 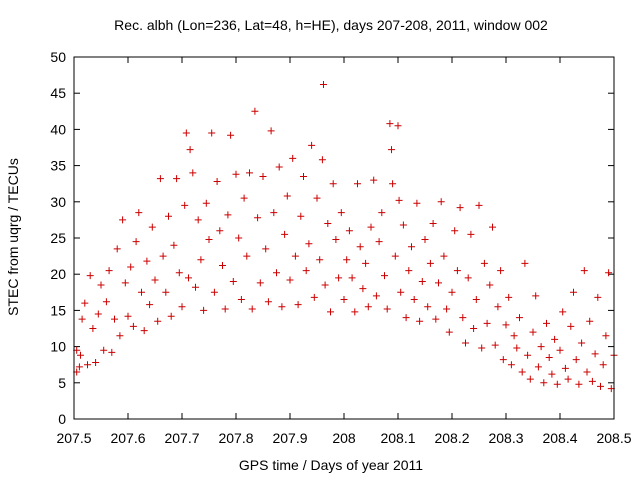 What do you see at coordinates (397, 438) in the screenshot?
I see `x-tick-label: 208.1` at bounding box center [397, 438].